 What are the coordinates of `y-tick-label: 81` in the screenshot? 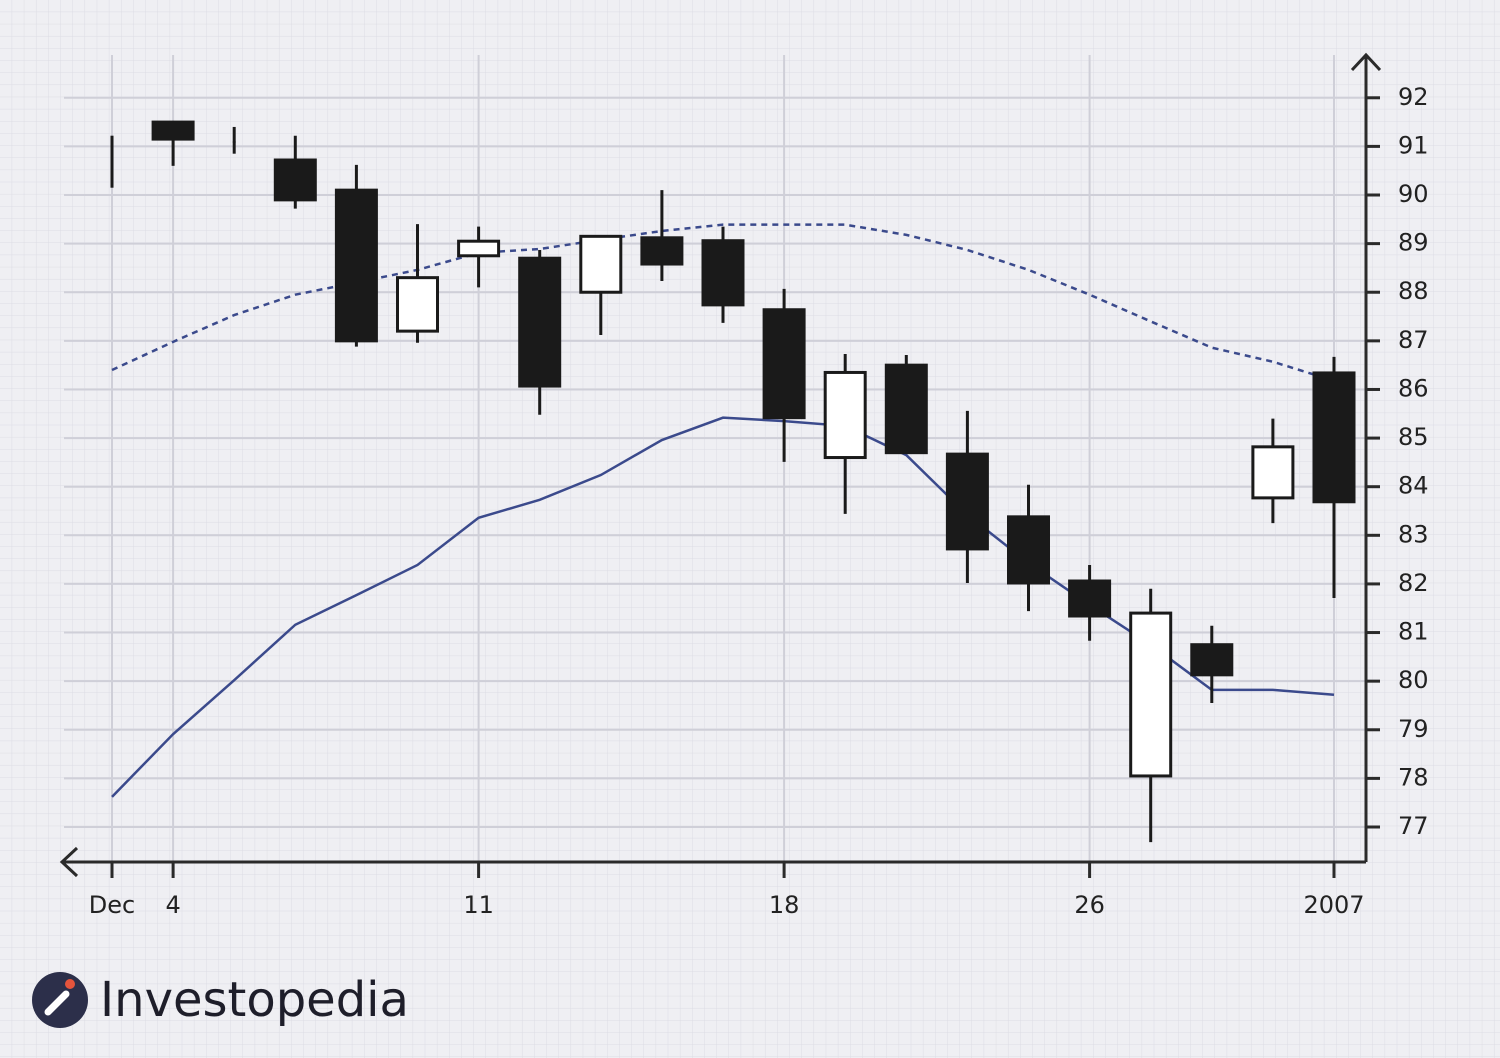 It's located at (1413, 632).